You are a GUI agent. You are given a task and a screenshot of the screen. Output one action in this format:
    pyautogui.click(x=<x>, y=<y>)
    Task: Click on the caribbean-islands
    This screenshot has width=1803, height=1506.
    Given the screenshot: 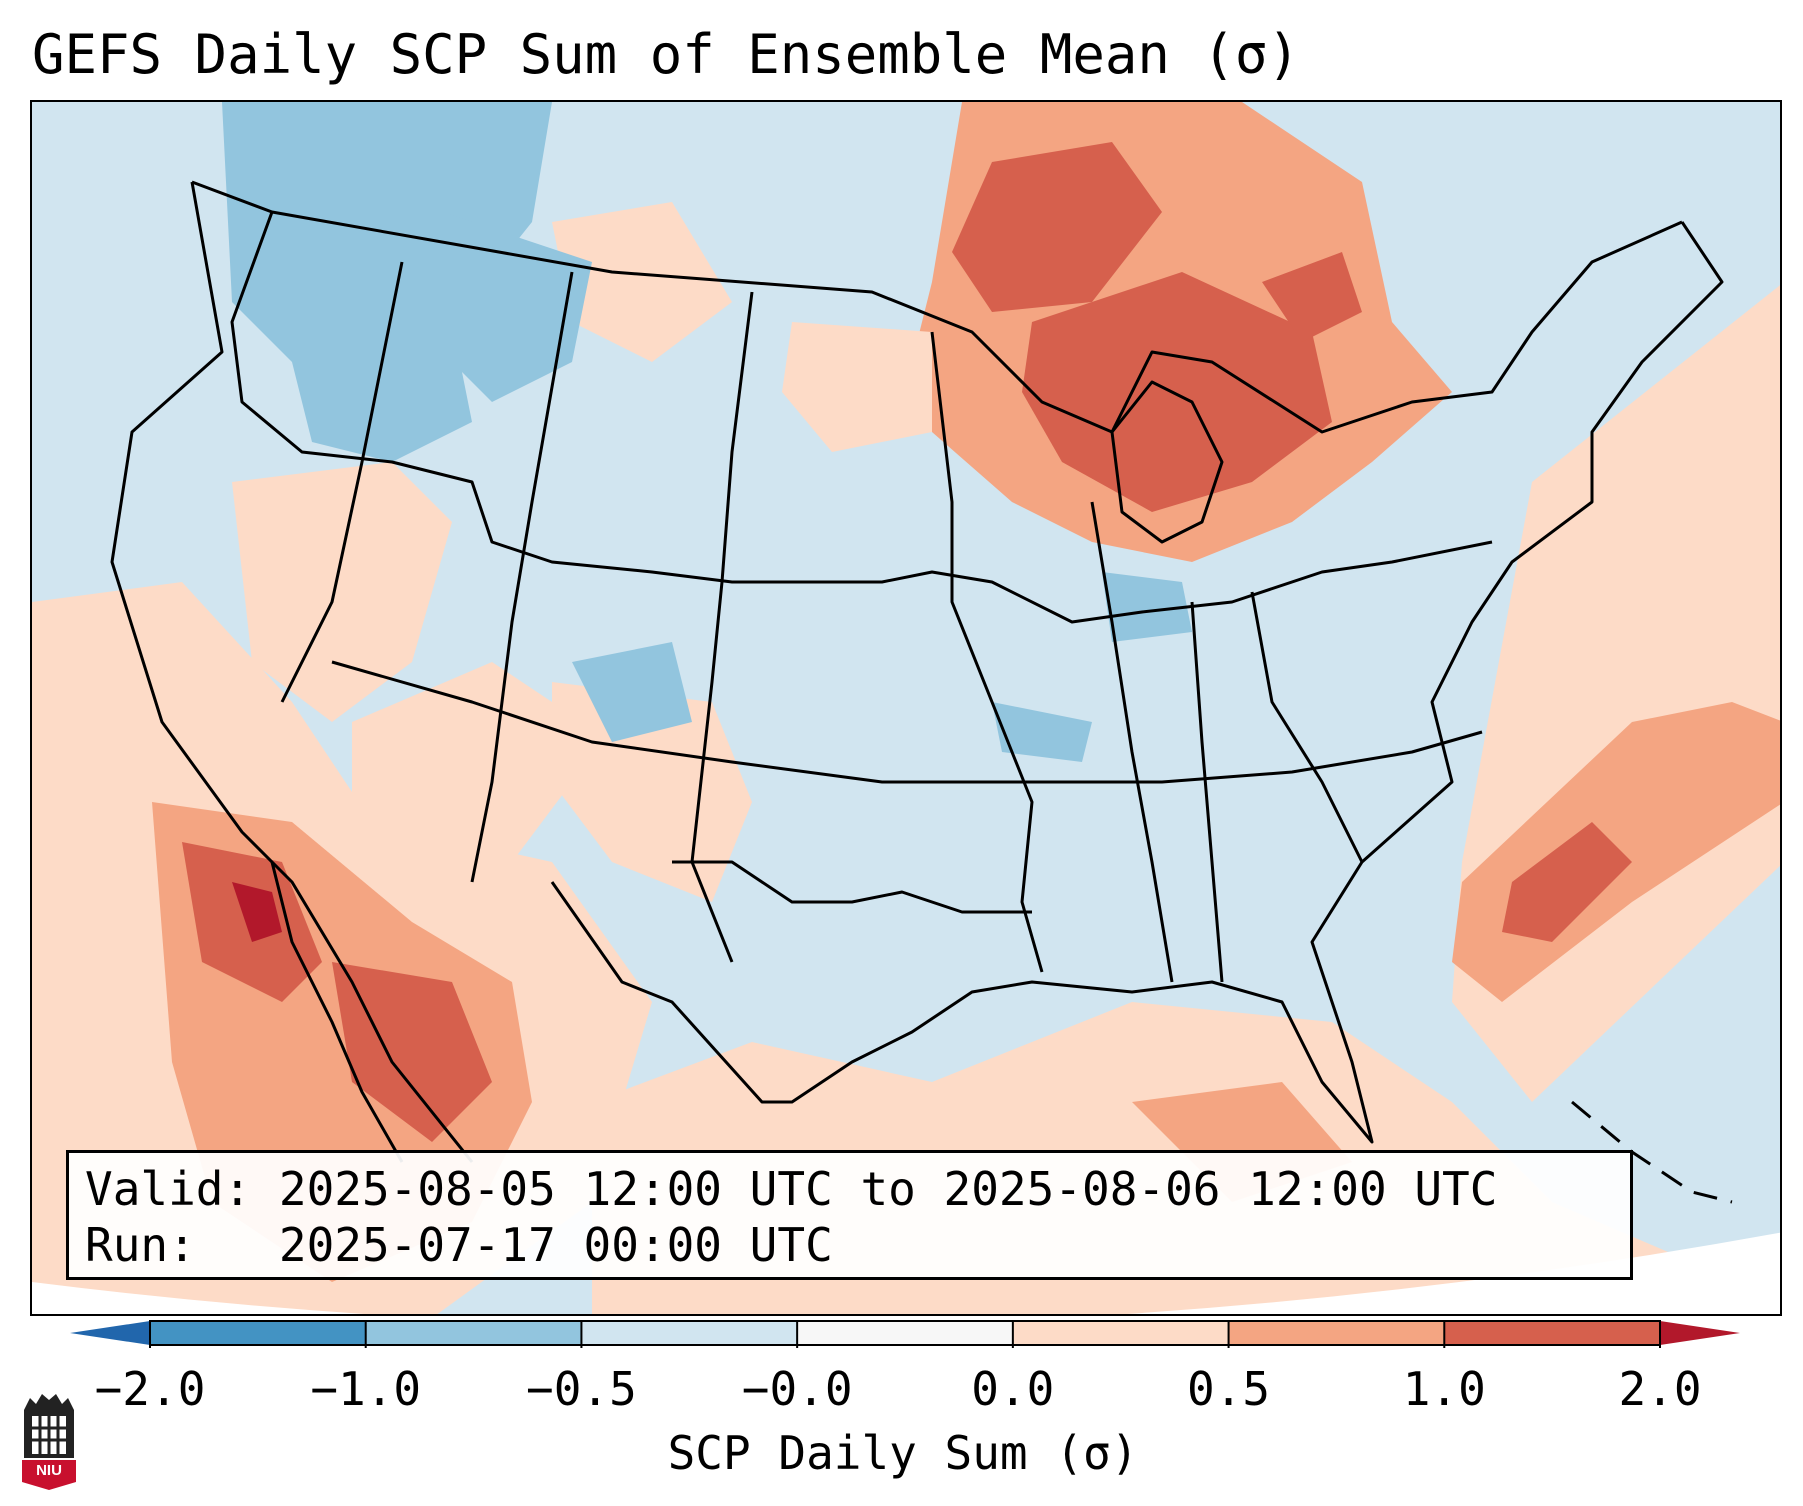 What is the action you would take?
    pyautogui.click(x=1652, y=1152)
    